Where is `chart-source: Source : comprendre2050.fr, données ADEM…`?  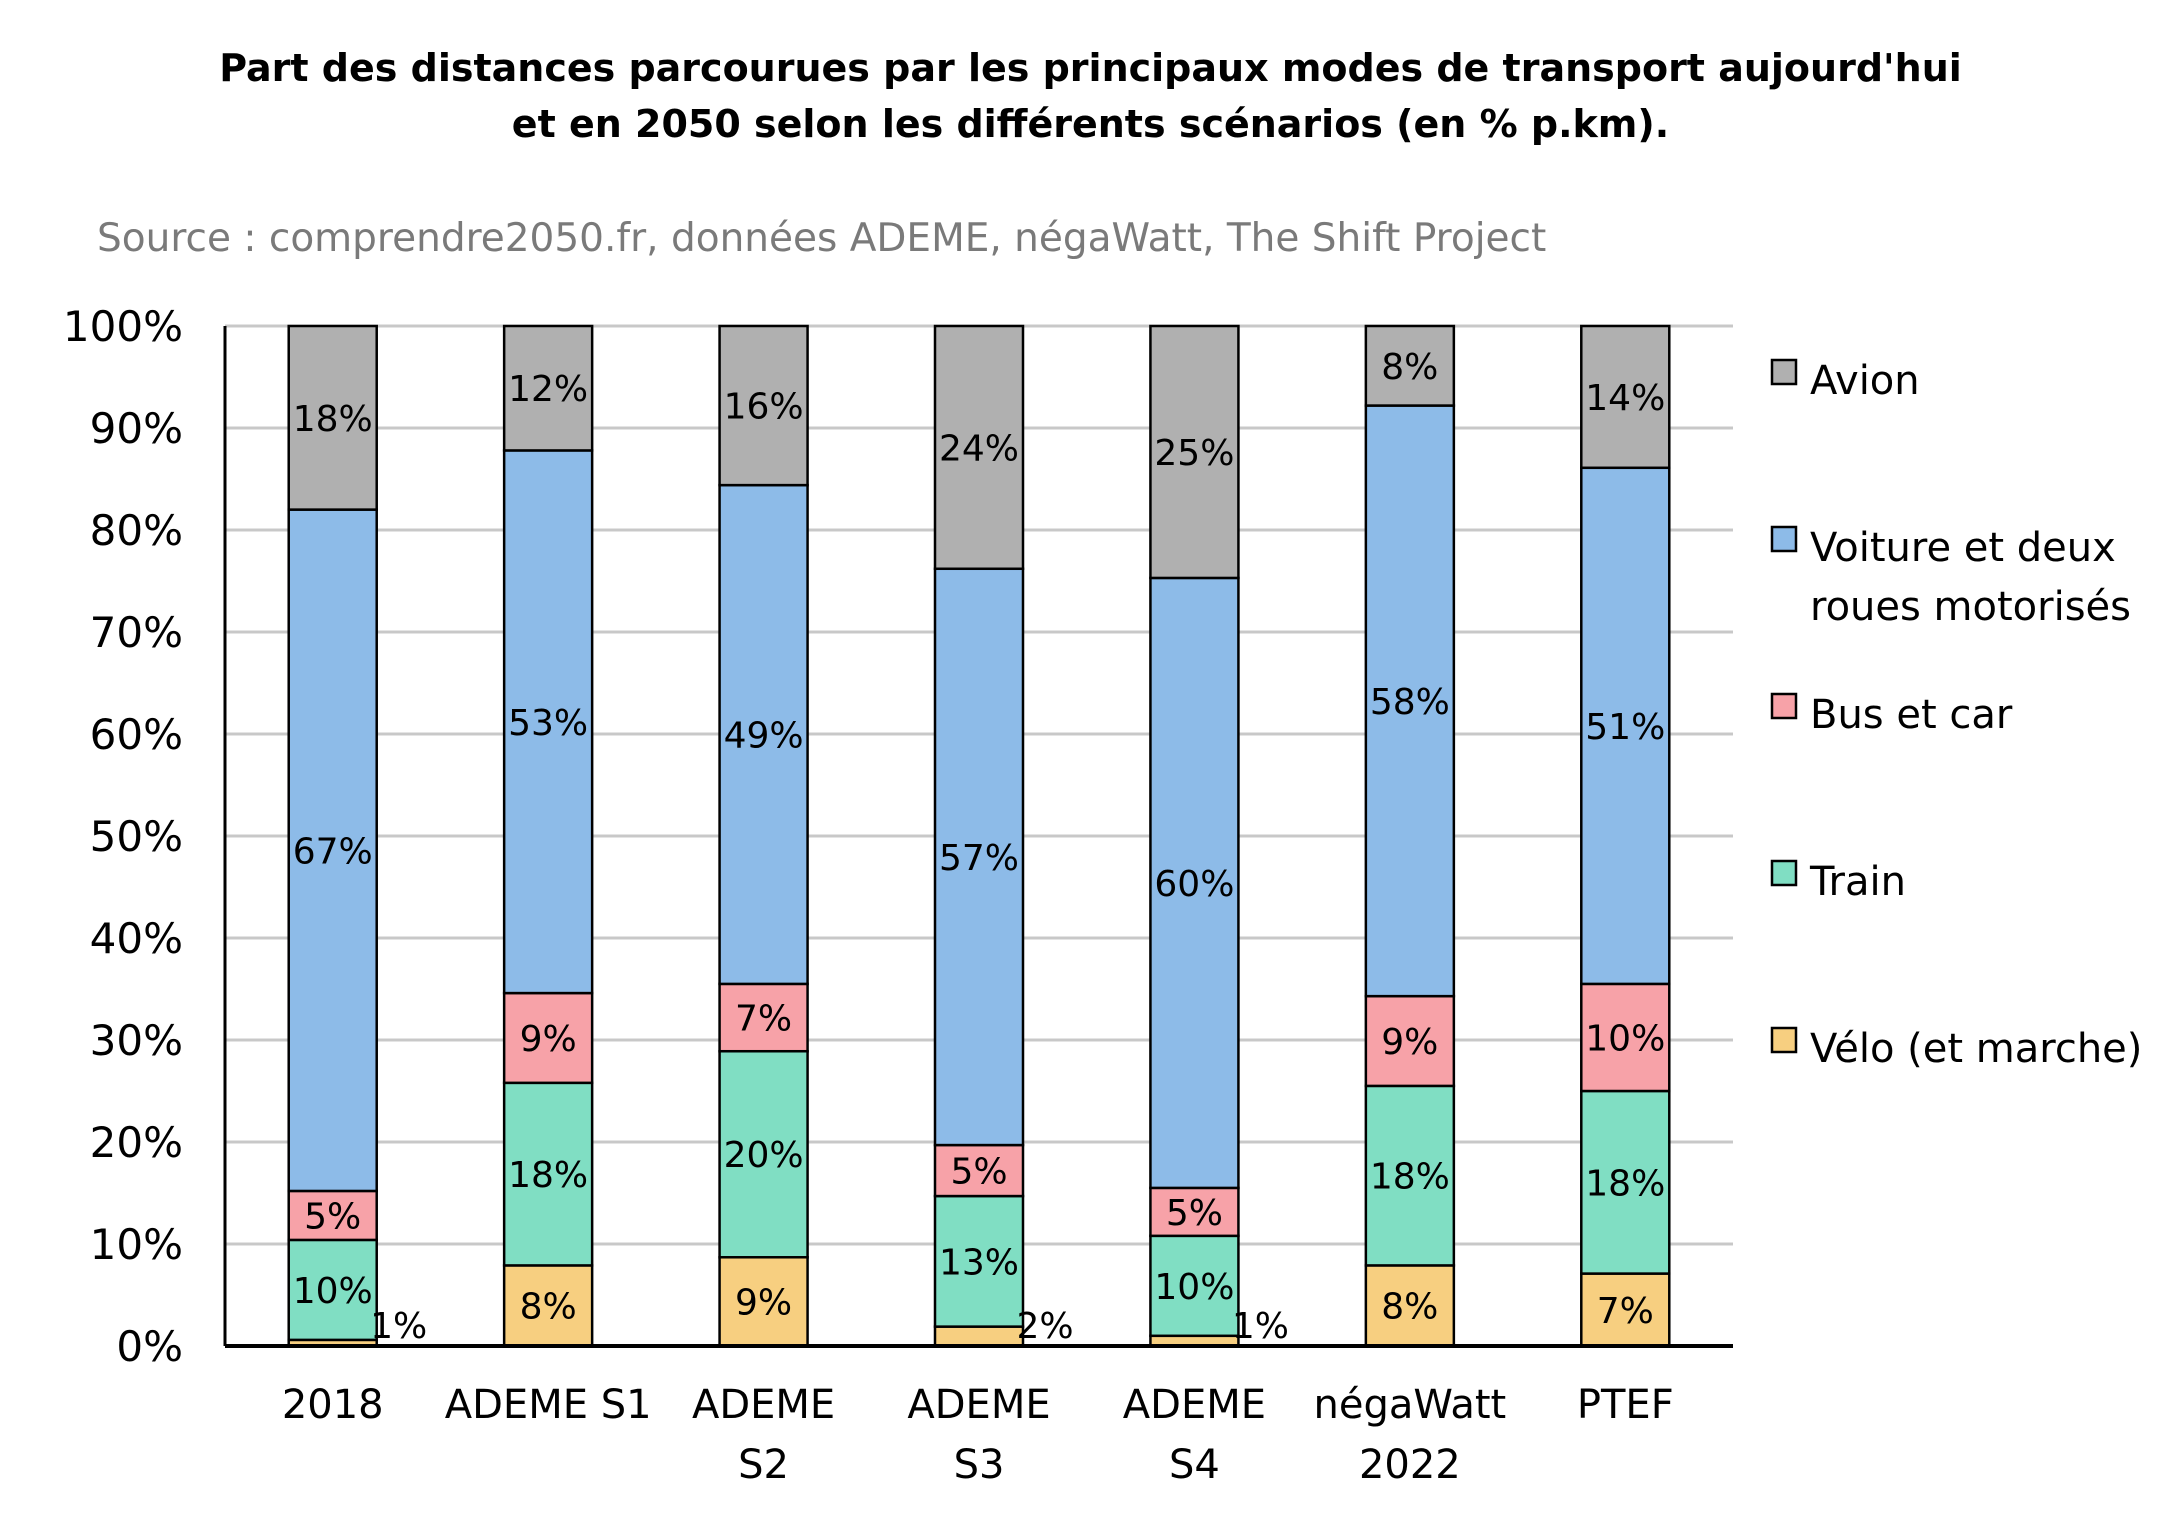 chart-source: Source : comprendre2050.fr, données ADEM… is located at coordinates (822, 238).